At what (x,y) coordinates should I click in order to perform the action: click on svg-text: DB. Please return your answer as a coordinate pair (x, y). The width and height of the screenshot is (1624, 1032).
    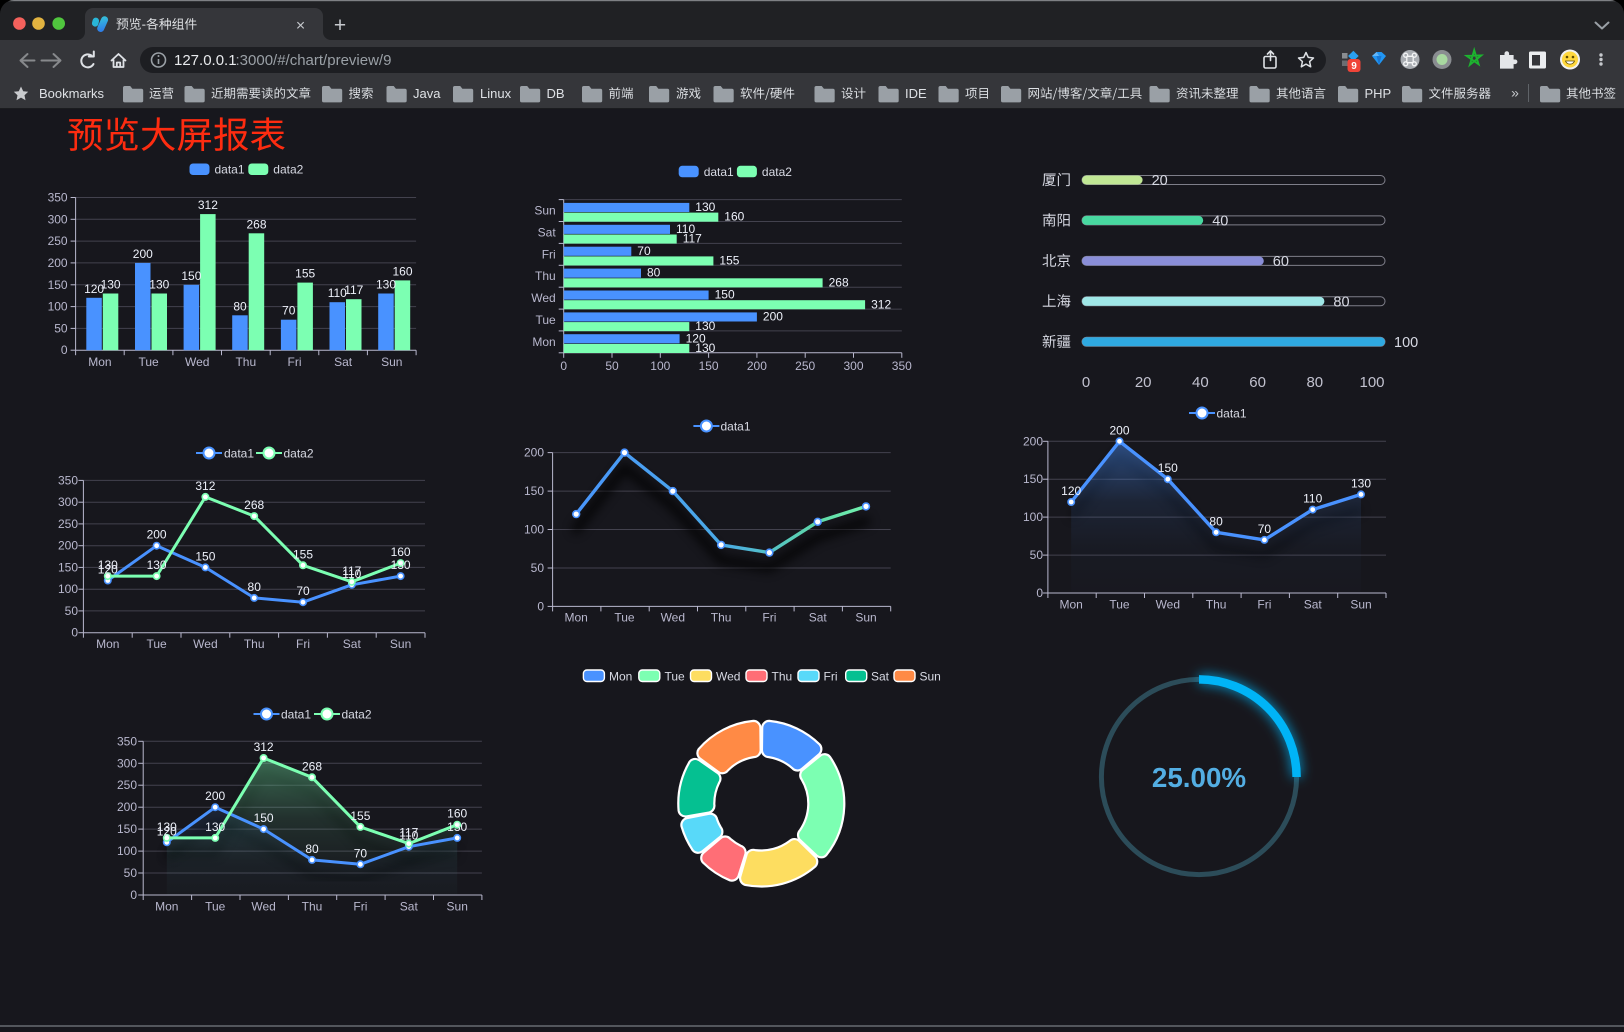
    Looking at the image, I should click on (556, 93).